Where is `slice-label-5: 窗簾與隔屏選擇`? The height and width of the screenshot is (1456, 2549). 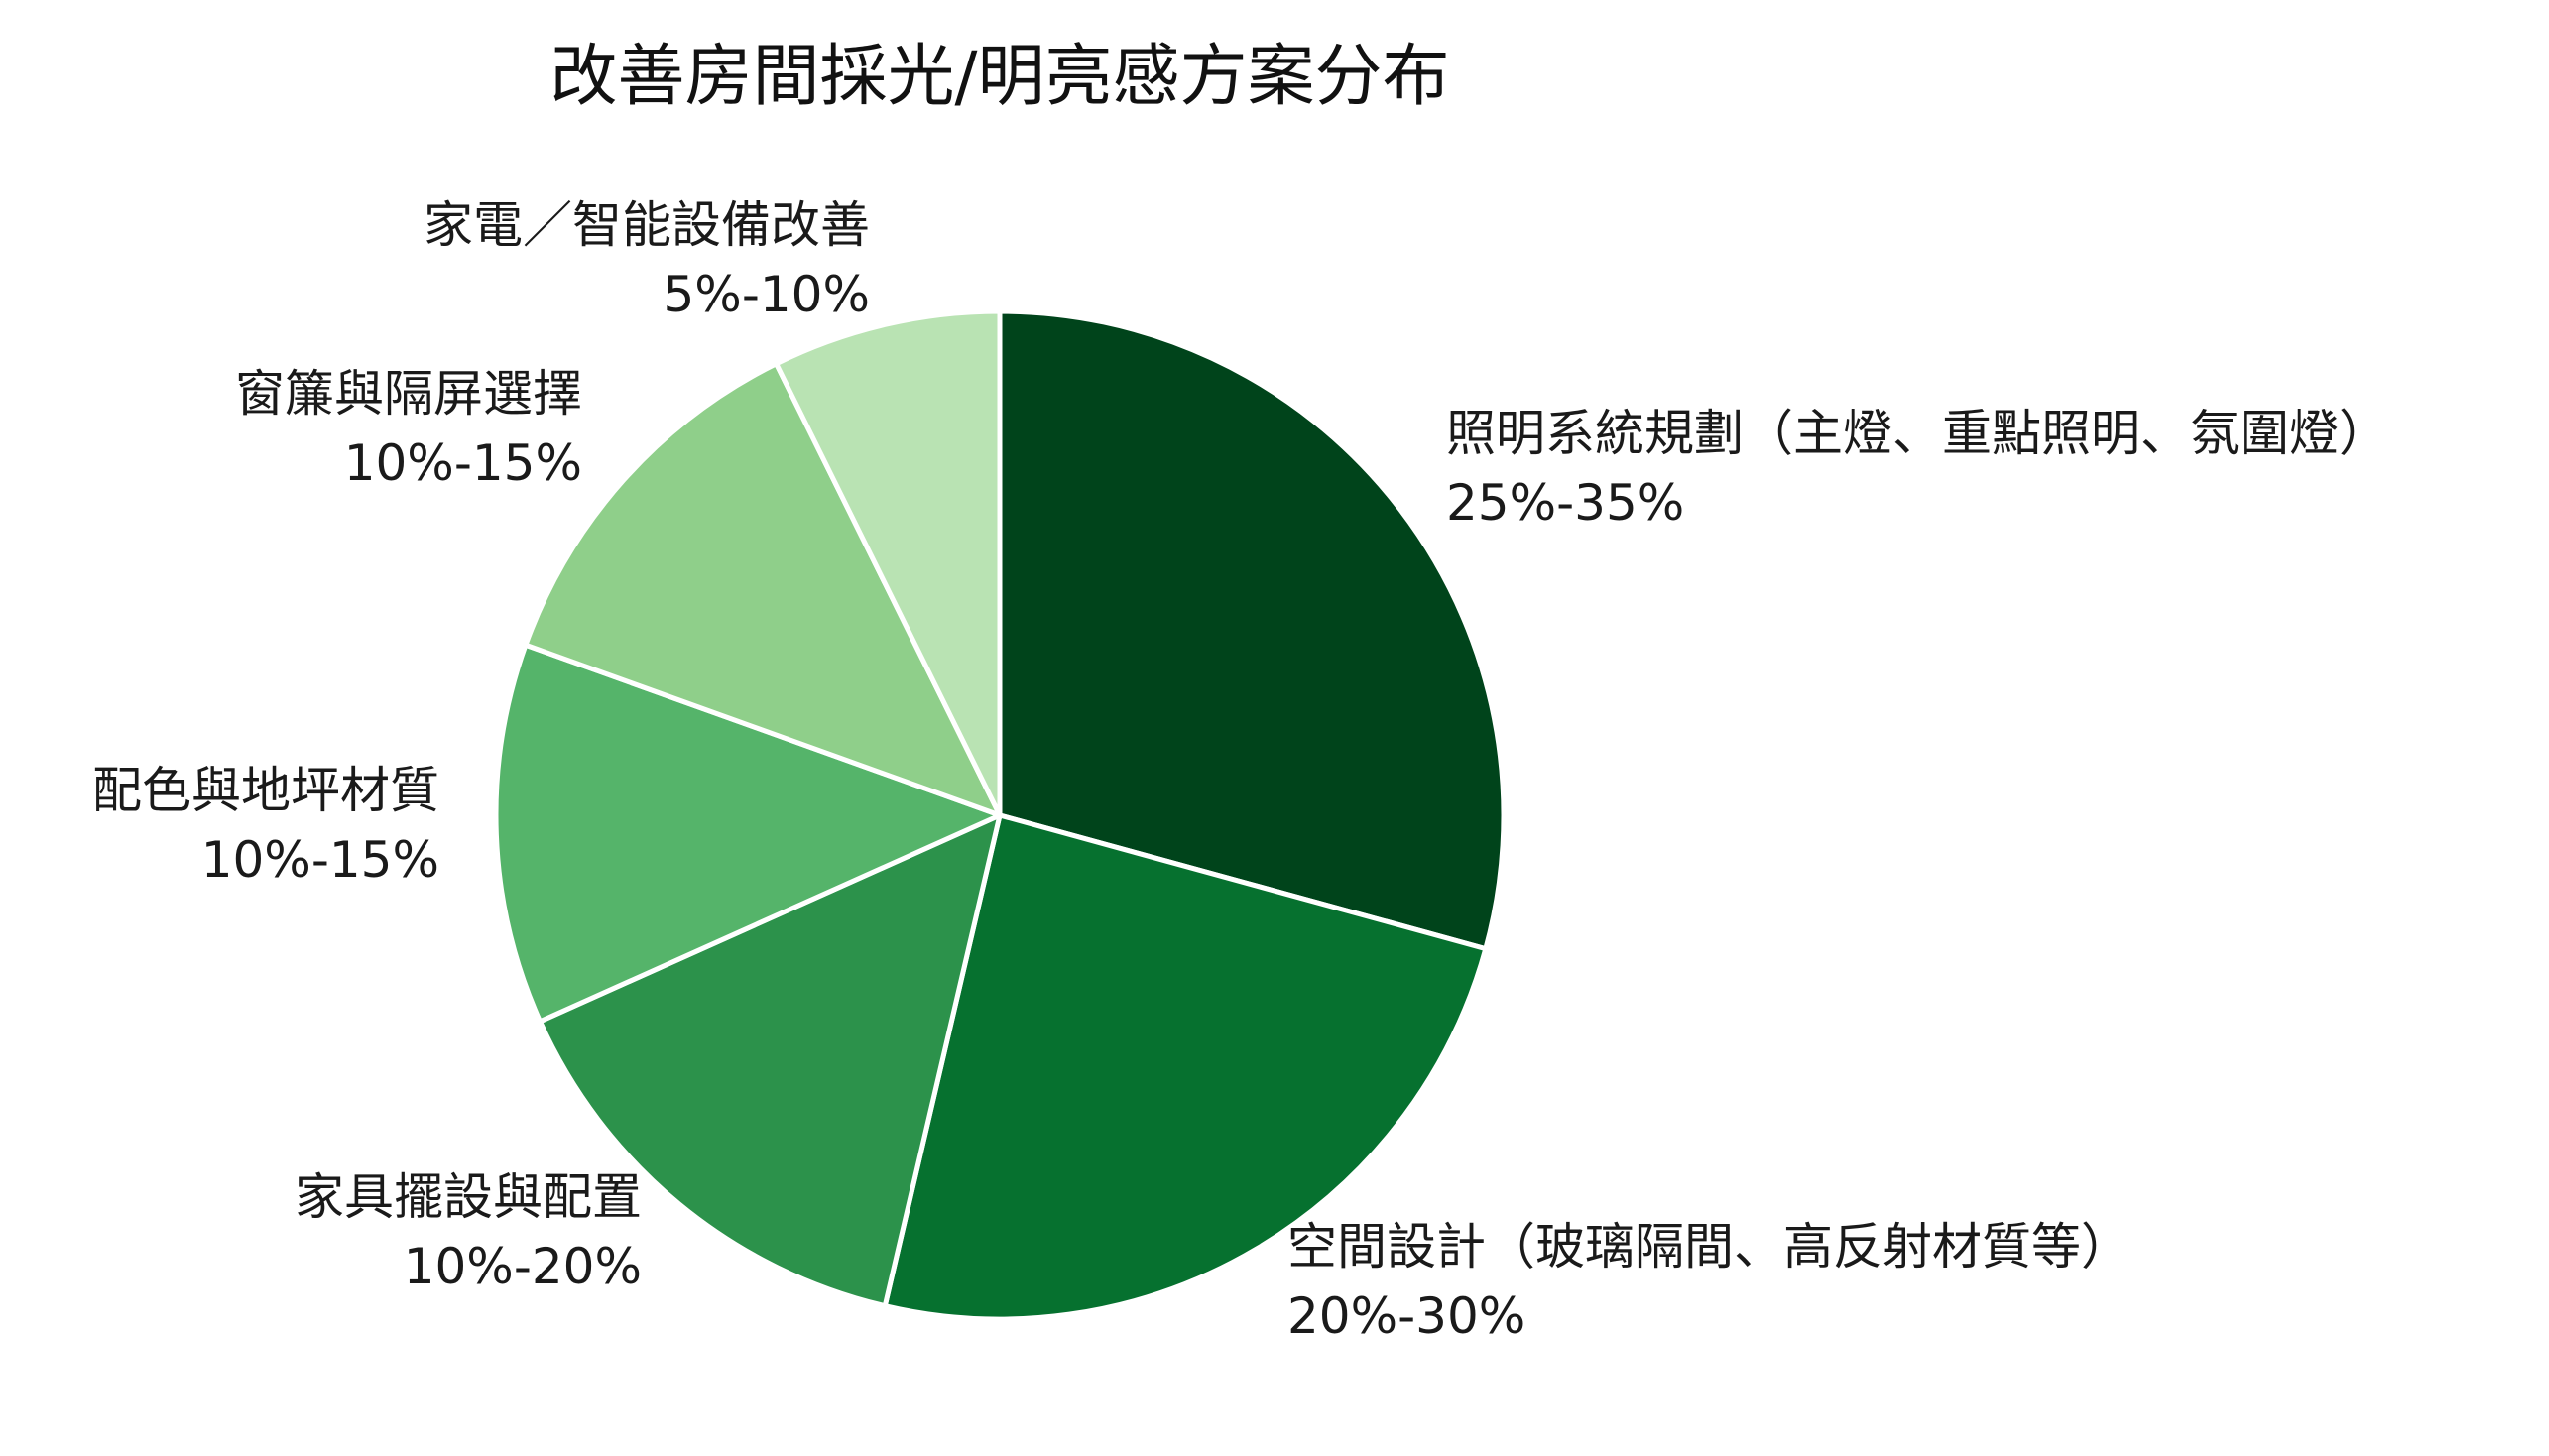
slice-label-5: 窗簾與隔屏選擇 is located at coordinates (408, 394).